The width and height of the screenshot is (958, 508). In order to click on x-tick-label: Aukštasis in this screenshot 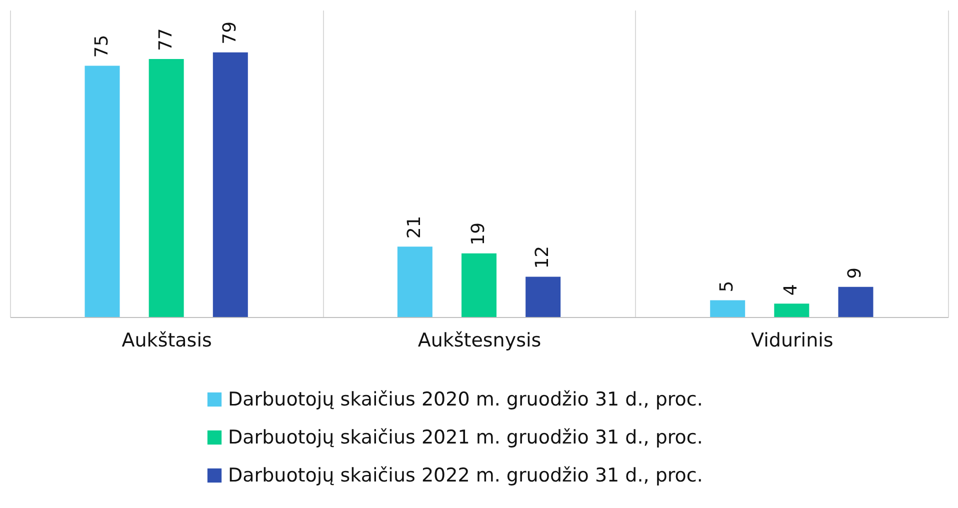, I will do `click(167, 341)`.